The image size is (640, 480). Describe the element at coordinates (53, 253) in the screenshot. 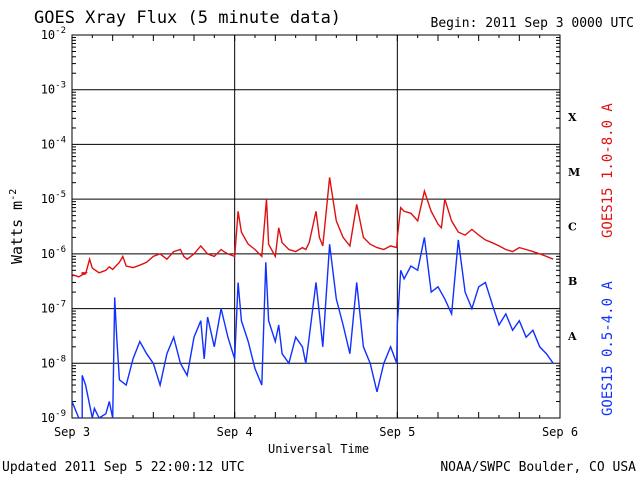

I see `y-tick-label: 10⁻⁶` at that location.